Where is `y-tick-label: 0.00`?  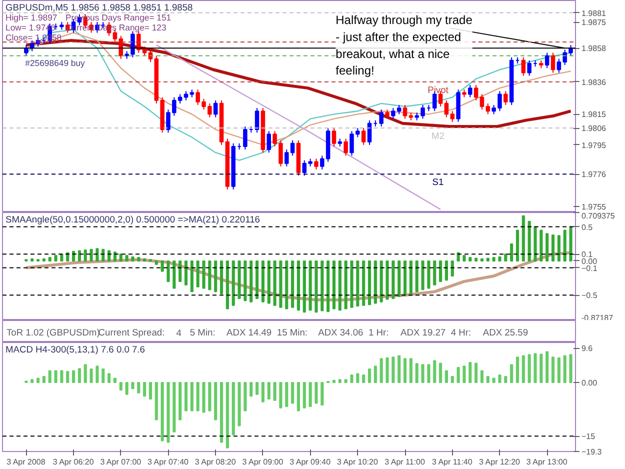
y-tick-label: 0.00 is located at coordinates (590, 261).